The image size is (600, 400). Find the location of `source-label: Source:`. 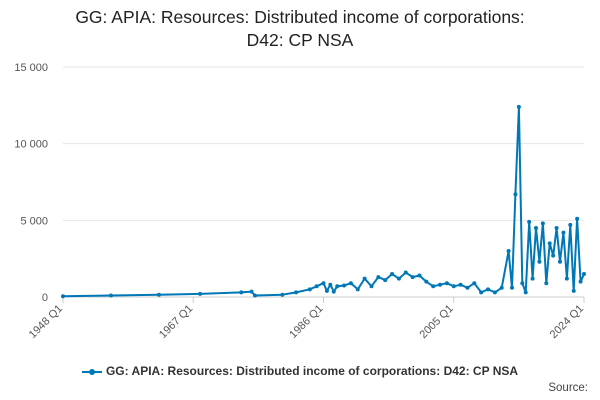

source-label: Source: is located at coordinates (568, 388).